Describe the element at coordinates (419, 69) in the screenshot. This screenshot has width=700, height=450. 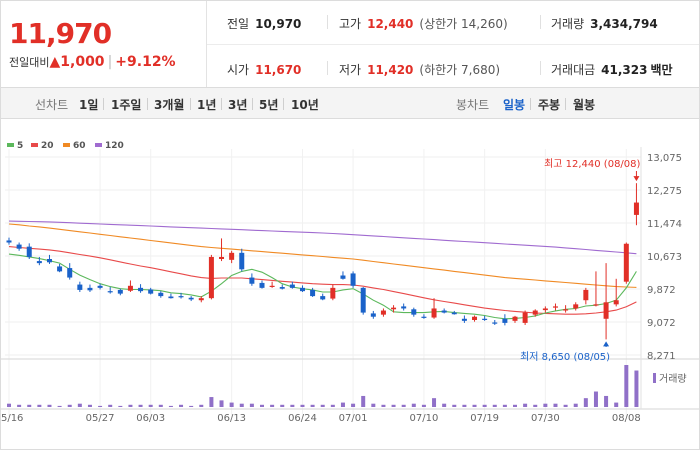
I see `day-low: 저가 11,420 (하한가 7,680)` at that location.